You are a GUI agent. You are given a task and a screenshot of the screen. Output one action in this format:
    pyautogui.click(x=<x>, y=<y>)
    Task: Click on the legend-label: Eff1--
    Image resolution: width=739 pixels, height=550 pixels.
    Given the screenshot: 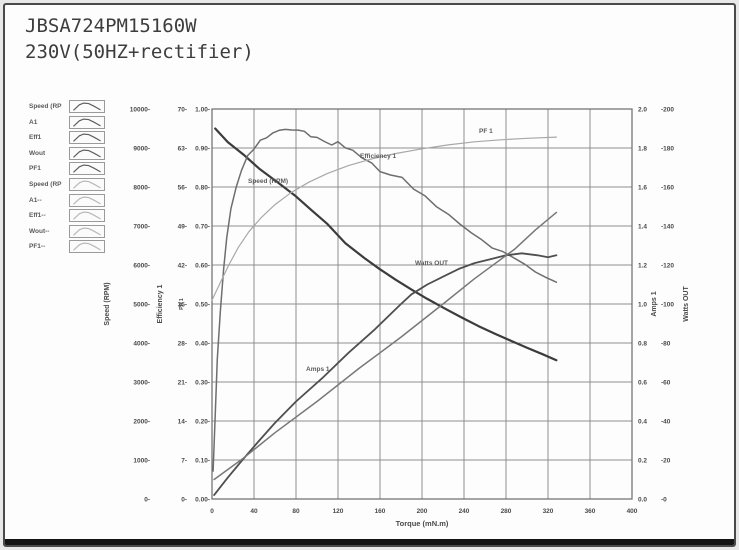 What is the action you would take?
    pyautogui.click(x=37, y=216)
    